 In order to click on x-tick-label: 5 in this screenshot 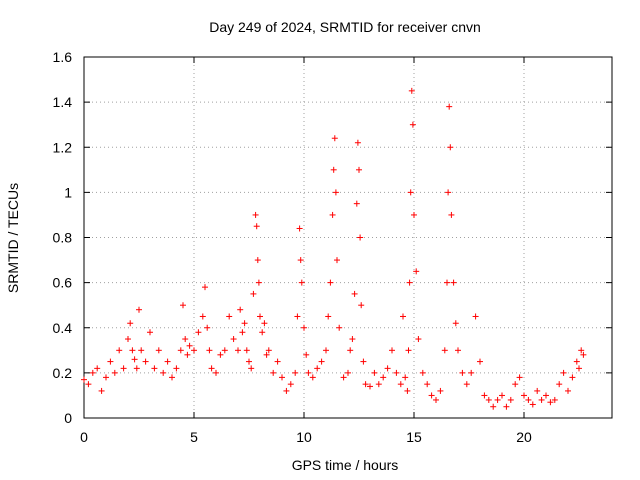, I will do `click(194, 437)`.